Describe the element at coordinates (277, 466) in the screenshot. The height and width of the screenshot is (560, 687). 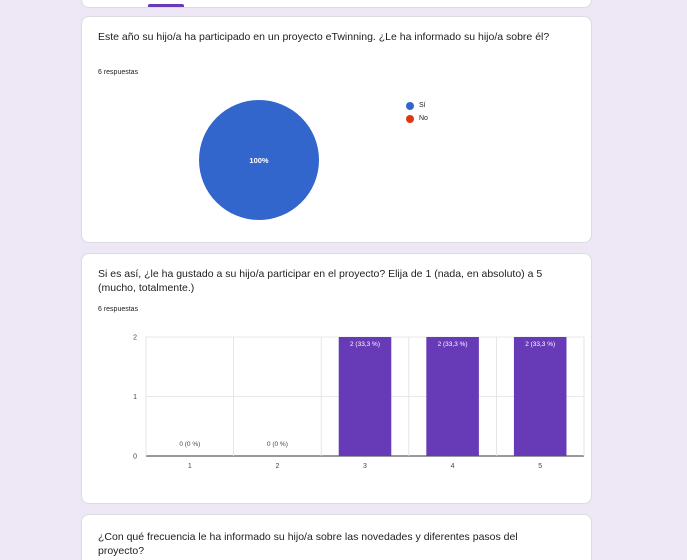
I see `x-tick-label-2: 2` at that location.